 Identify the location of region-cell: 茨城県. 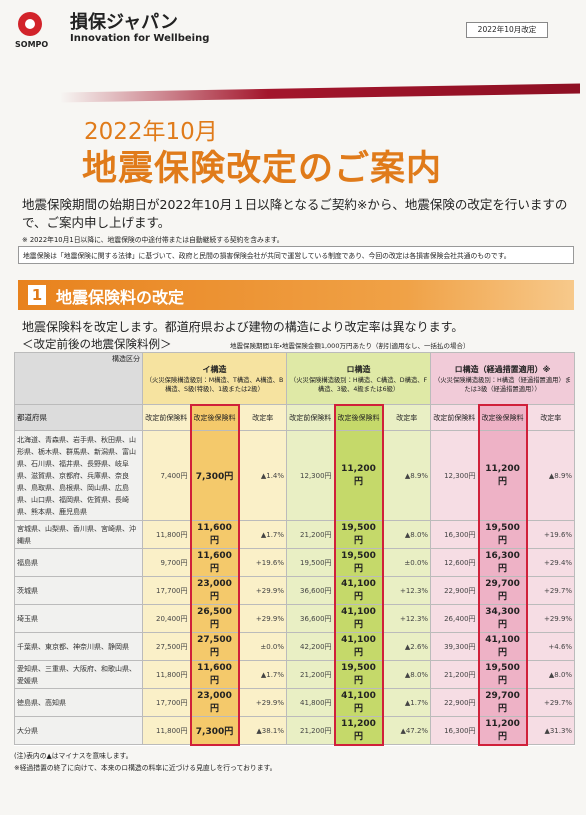
(78, 590).